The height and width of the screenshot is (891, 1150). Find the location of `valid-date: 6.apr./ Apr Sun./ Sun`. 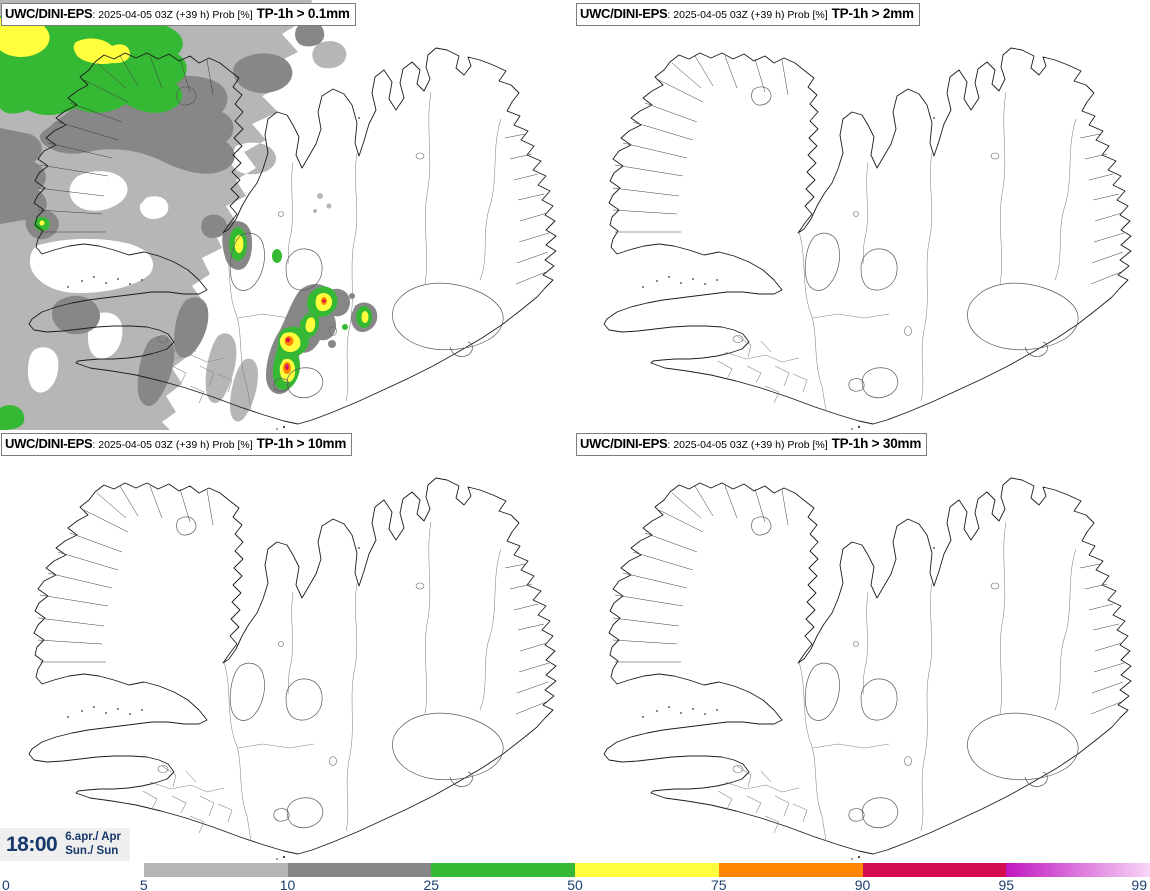

valid-date: 6.apr./ Apr Sun./ Sun is located at coordinates (93, 845).